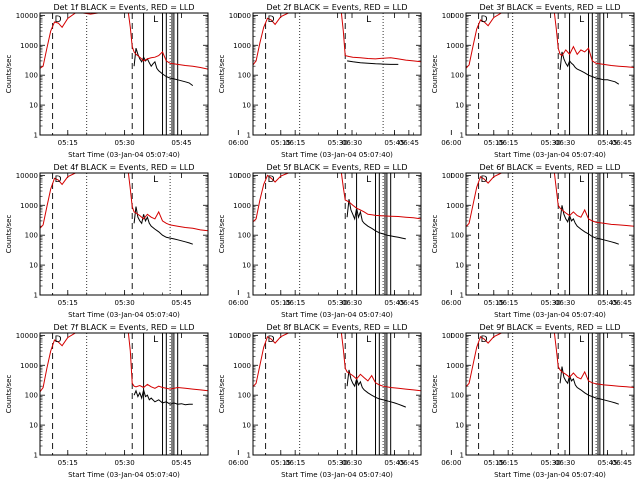 The image size is (640, 480). I want to click on panel-title: Det 8f BLACK = Events, RED = LLD, so click(336, 327).